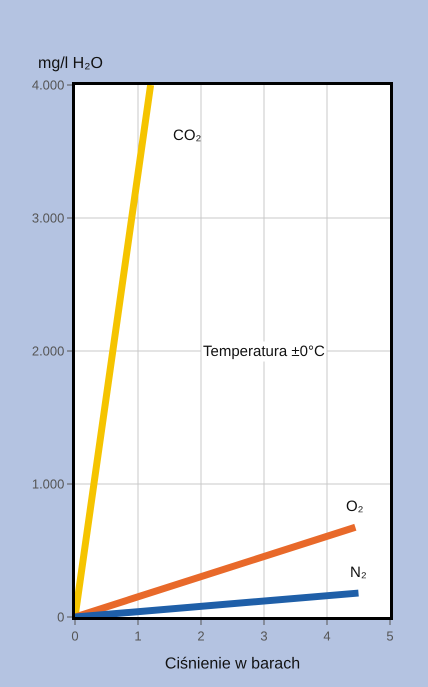 This screenshot has width=428, height=687. I want to click on x-tick-label: 0, so click(75, 636).